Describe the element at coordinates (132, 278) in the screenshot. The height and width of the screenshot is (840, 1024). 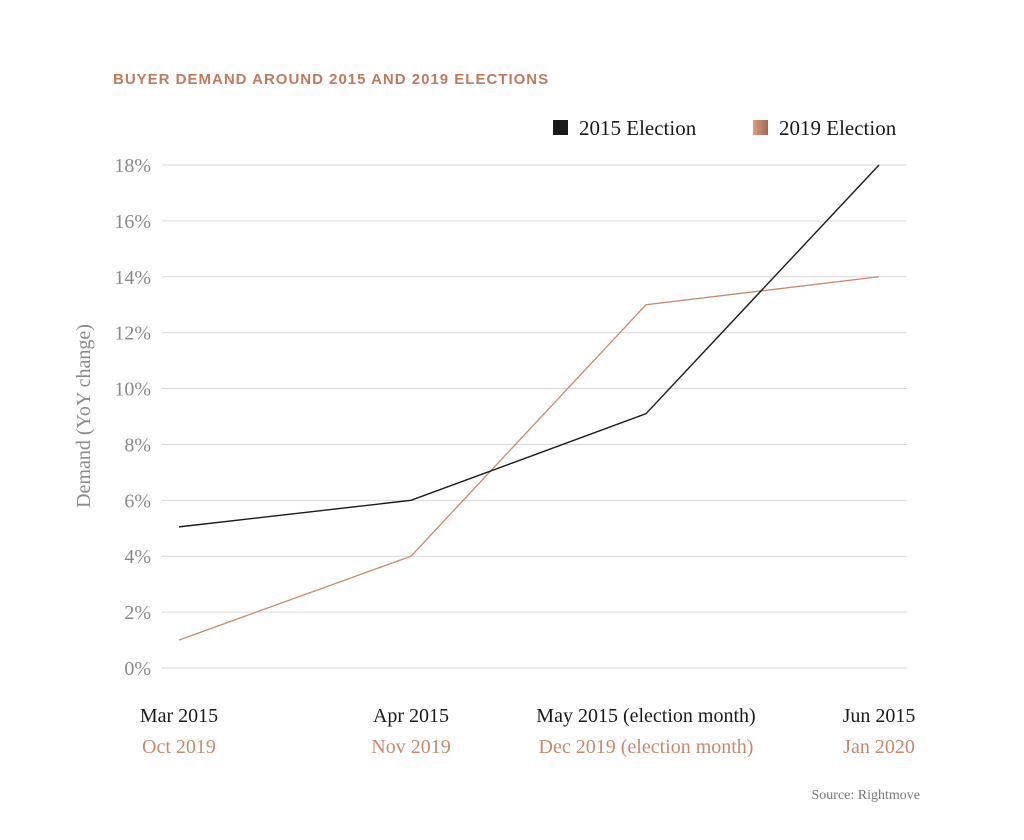
I see `y-tick-label: 14%` at that location.